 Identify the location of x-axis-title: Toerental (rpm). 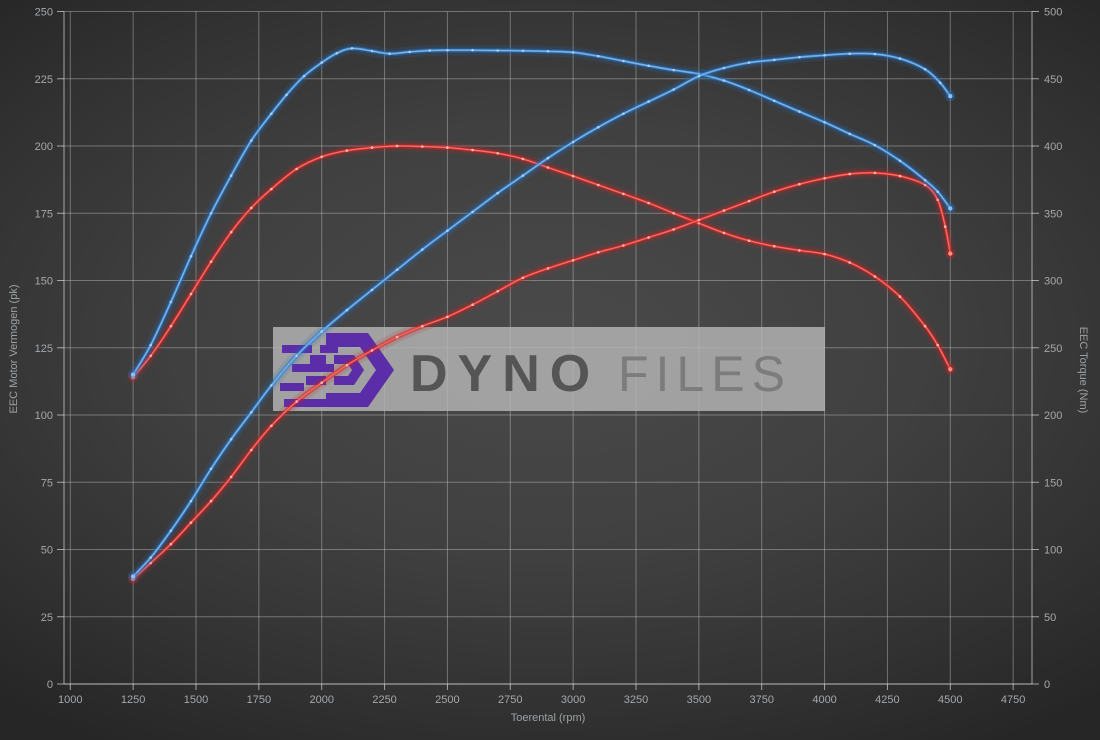
(548, 718).